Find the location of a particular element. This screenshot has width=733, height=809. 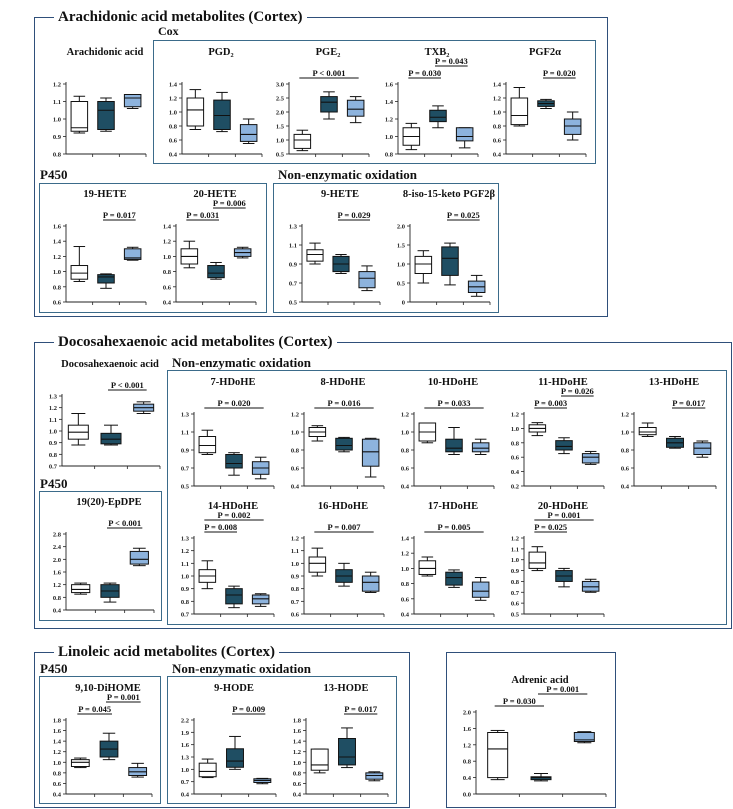

panel-title: Docosahexaenoic acid is located at coordinates (110, 364).